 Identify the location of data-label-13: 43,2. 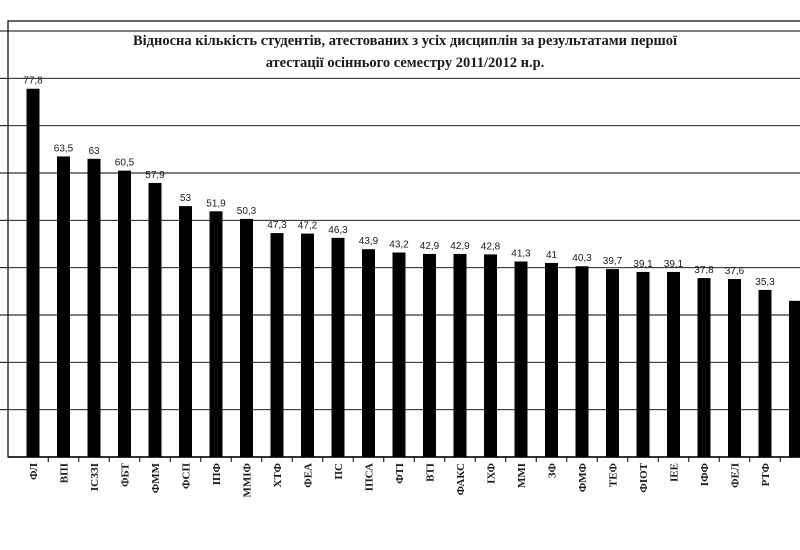
(399, 245).